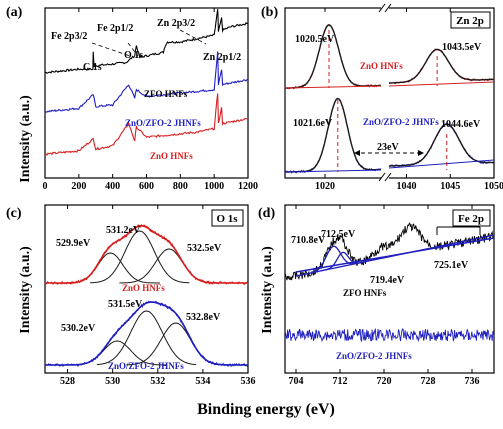 The width and height of the screenshot is (503, 429). Describe the element at coordinates (112, 381) in the screenshot. I see `c-tick-label-530: 530` at that location.